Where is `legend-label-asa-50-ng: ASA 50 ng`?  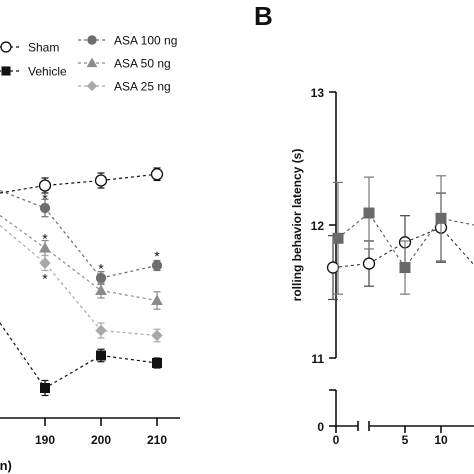
legend-label-asa-50-ng: ASA 50 ng is located at coordinates (142, 64).